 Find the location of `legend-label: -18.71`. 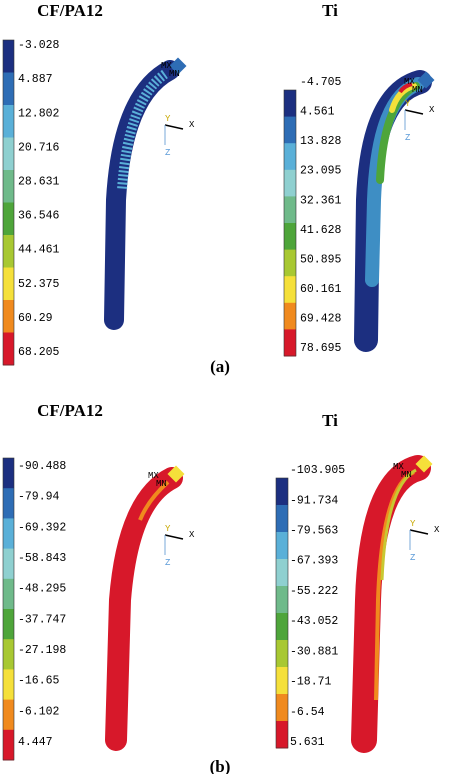

legend-label: -18.71 is located at coordinates (311, 682).